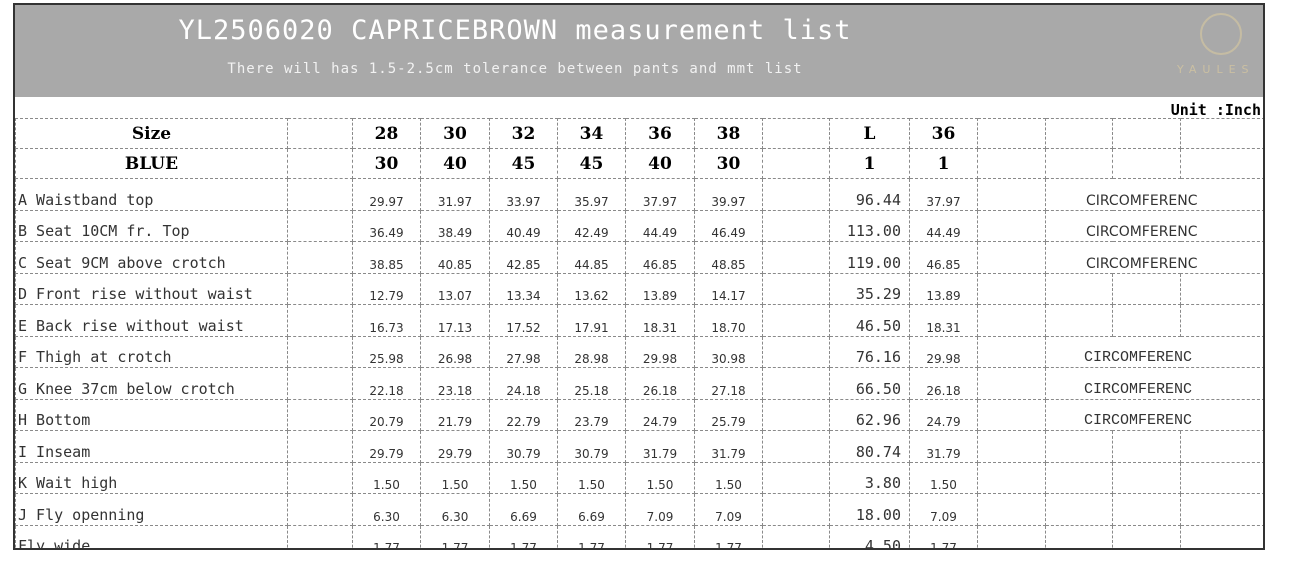 The width and height of the screenshot is (1290, 572). Describe the element at coordinates (660, 257) in the screenshot. I see `measure-value: 46.85` at that location.